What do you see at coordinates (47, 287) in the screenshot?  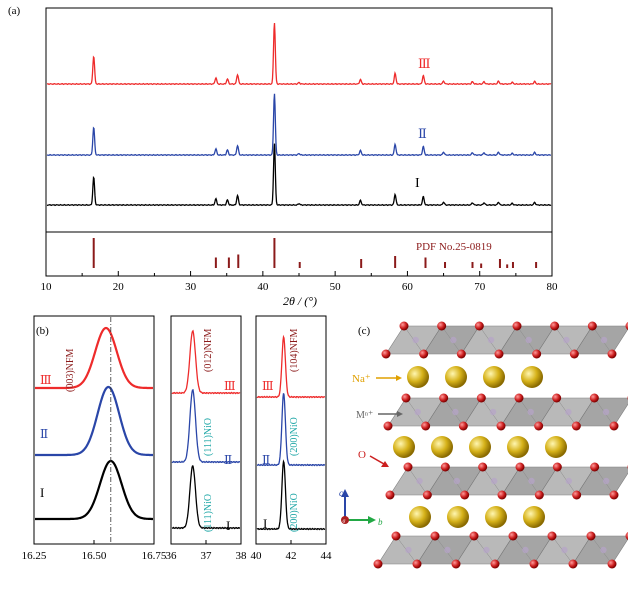 I see `panel-a-x-tick-label: 10` at bounding box center [47, 287].